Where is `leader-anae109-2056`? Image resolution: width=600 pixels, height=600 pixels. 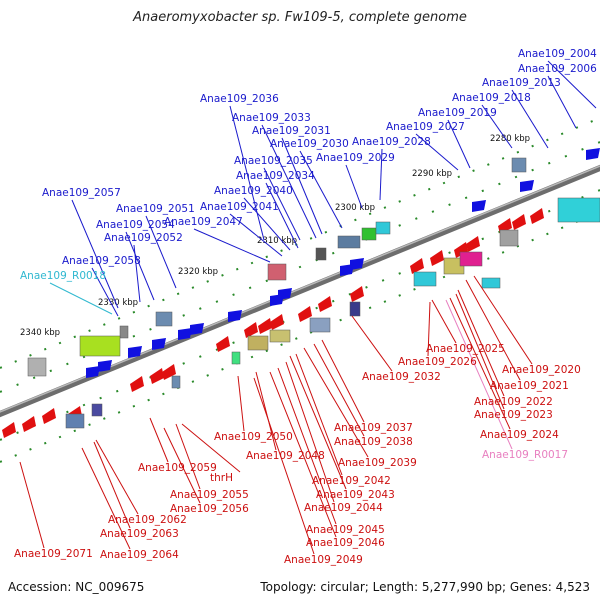 leader-anae109-2056 is located at coordinates (182, 465).